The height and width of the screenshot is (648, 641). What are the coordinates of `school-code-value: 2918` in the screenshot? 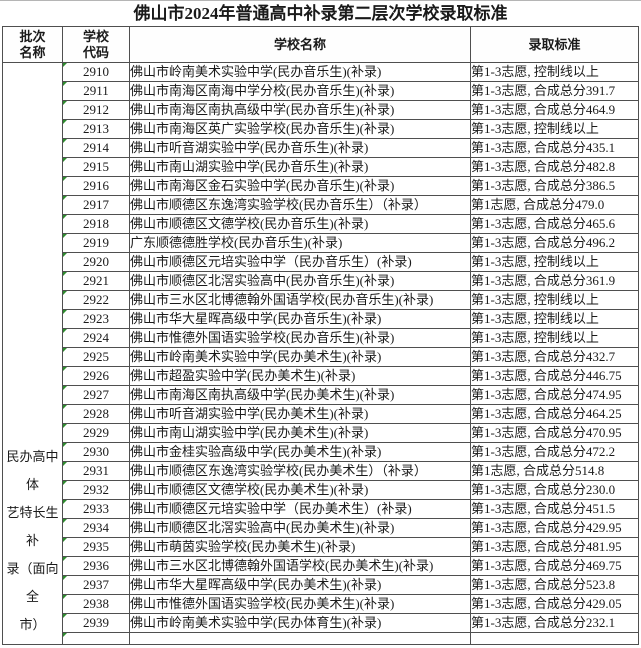 It's located at (96, 223).